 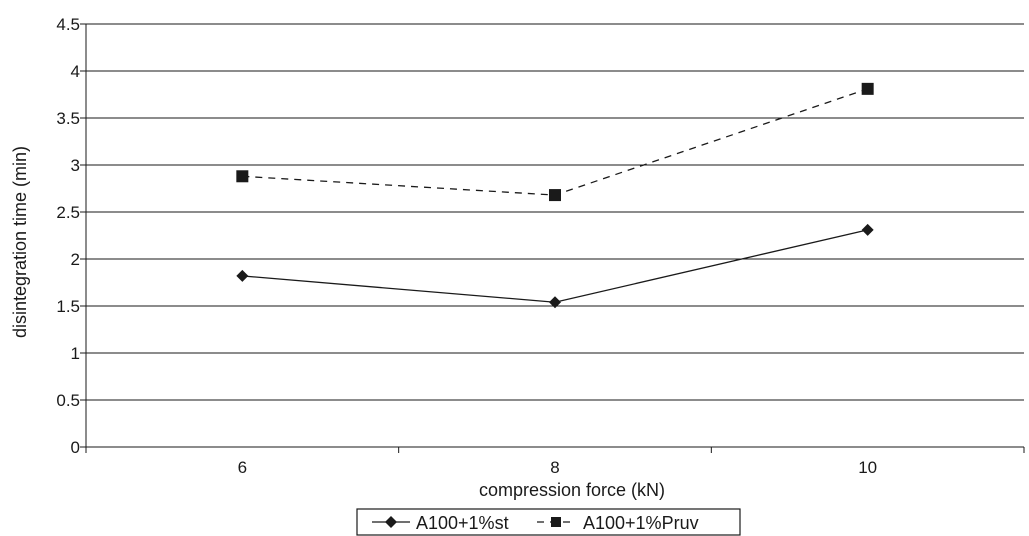 What do you see at coordinates (75, 353) in the screenshot?
I see `y-tick-label: 1` at bounding box center [75, 353].